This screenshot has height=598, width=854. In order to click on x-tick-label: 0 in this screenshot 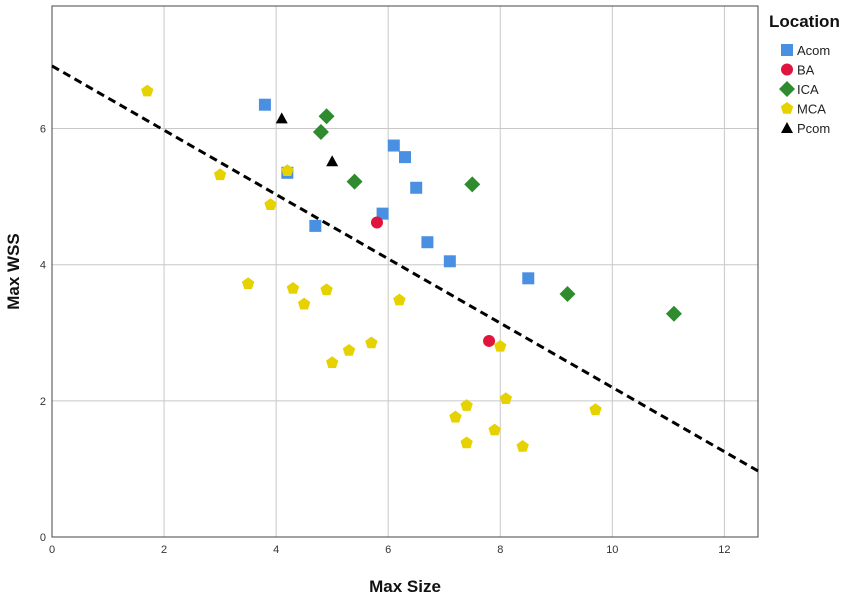, I will do `click(52, 550)`.